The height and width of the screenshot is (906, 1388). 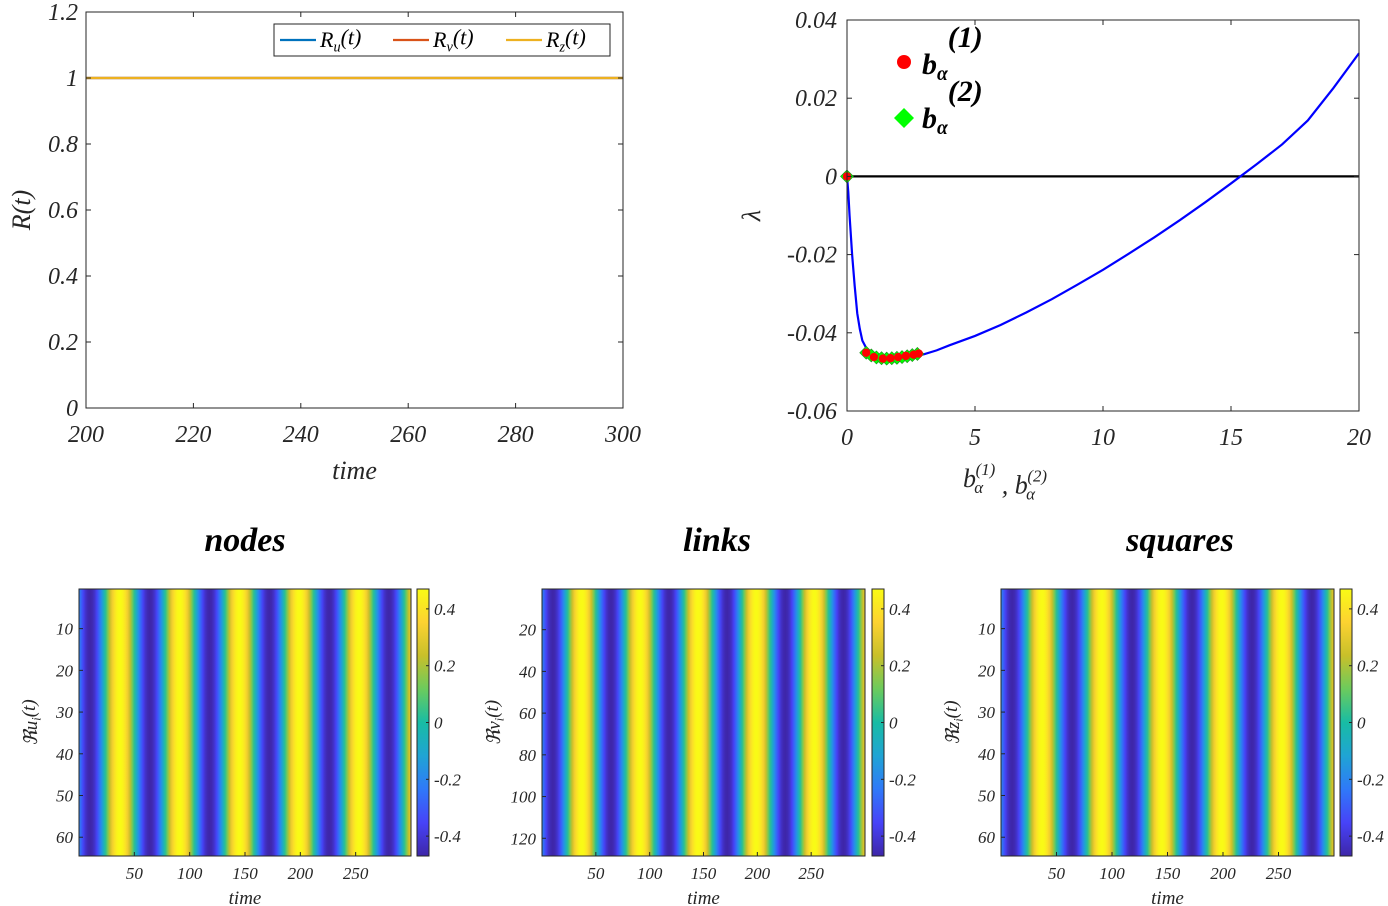 I want to click on y-tick-label: 40, so click(x=65, y=754).